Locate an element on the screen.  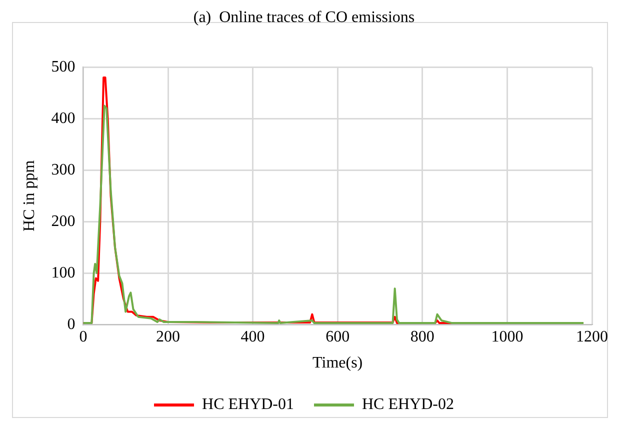
y-axis-title: HC in ppm is located at coordinates (29, 196).